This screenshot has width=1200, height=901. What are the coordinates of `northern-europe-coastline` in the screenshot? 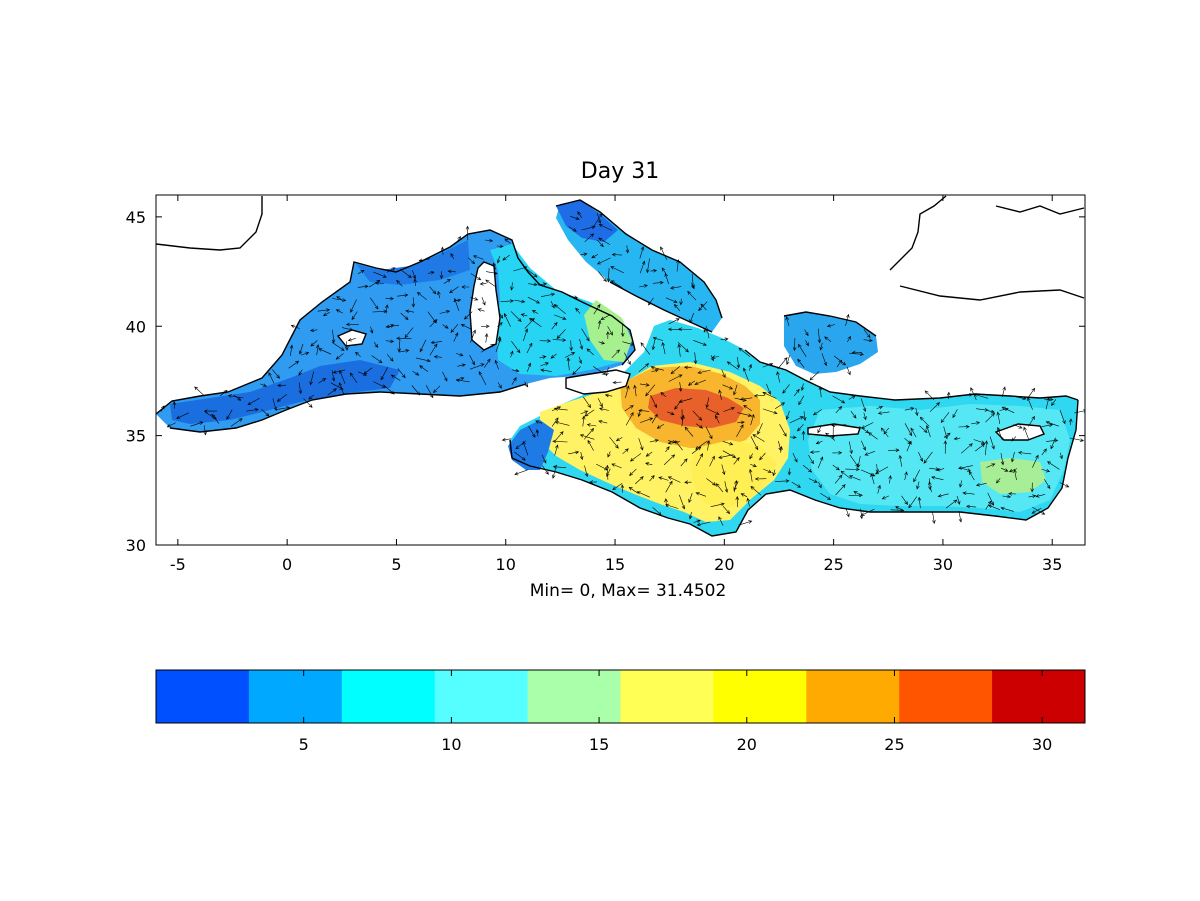 It's located at (620, 248).